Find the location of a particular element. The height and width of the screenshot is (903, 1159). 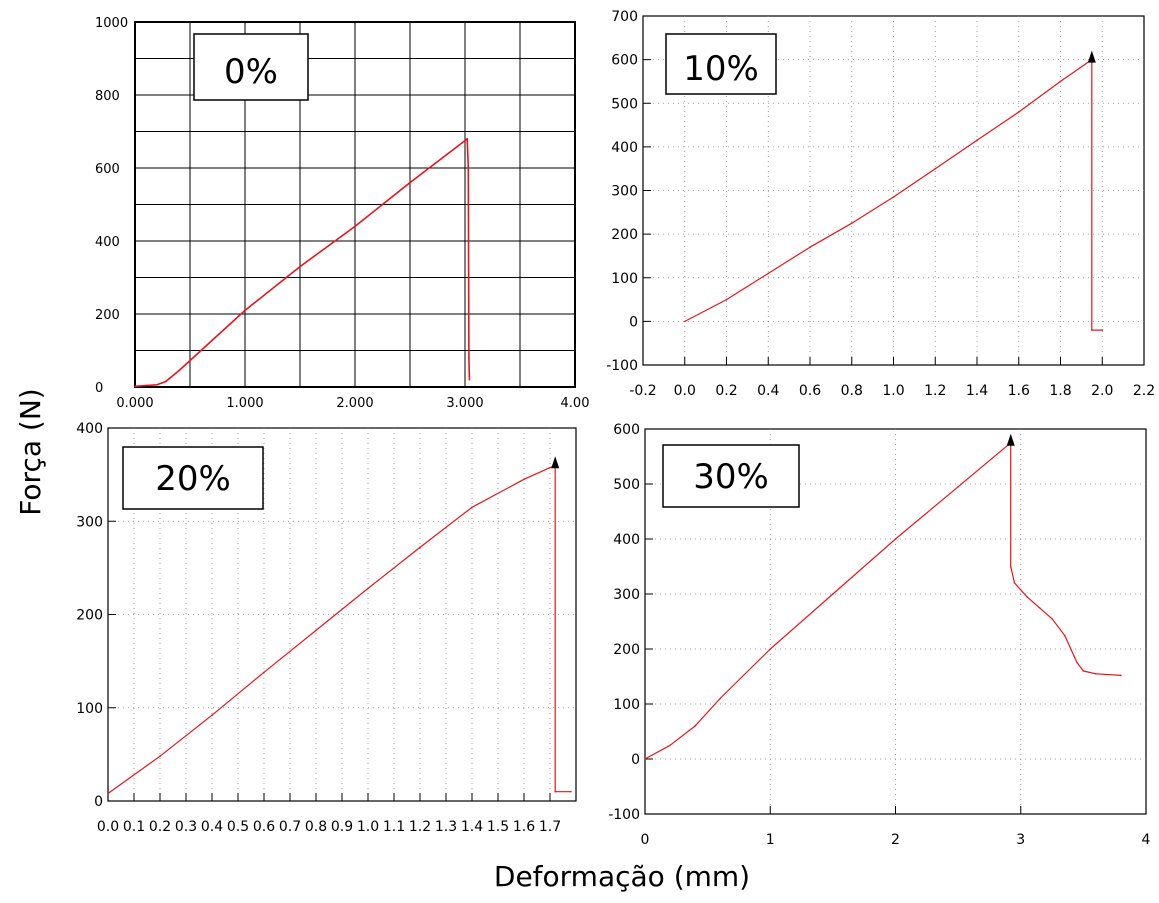

panel-label: 30% is located at coordinates (731, 477).